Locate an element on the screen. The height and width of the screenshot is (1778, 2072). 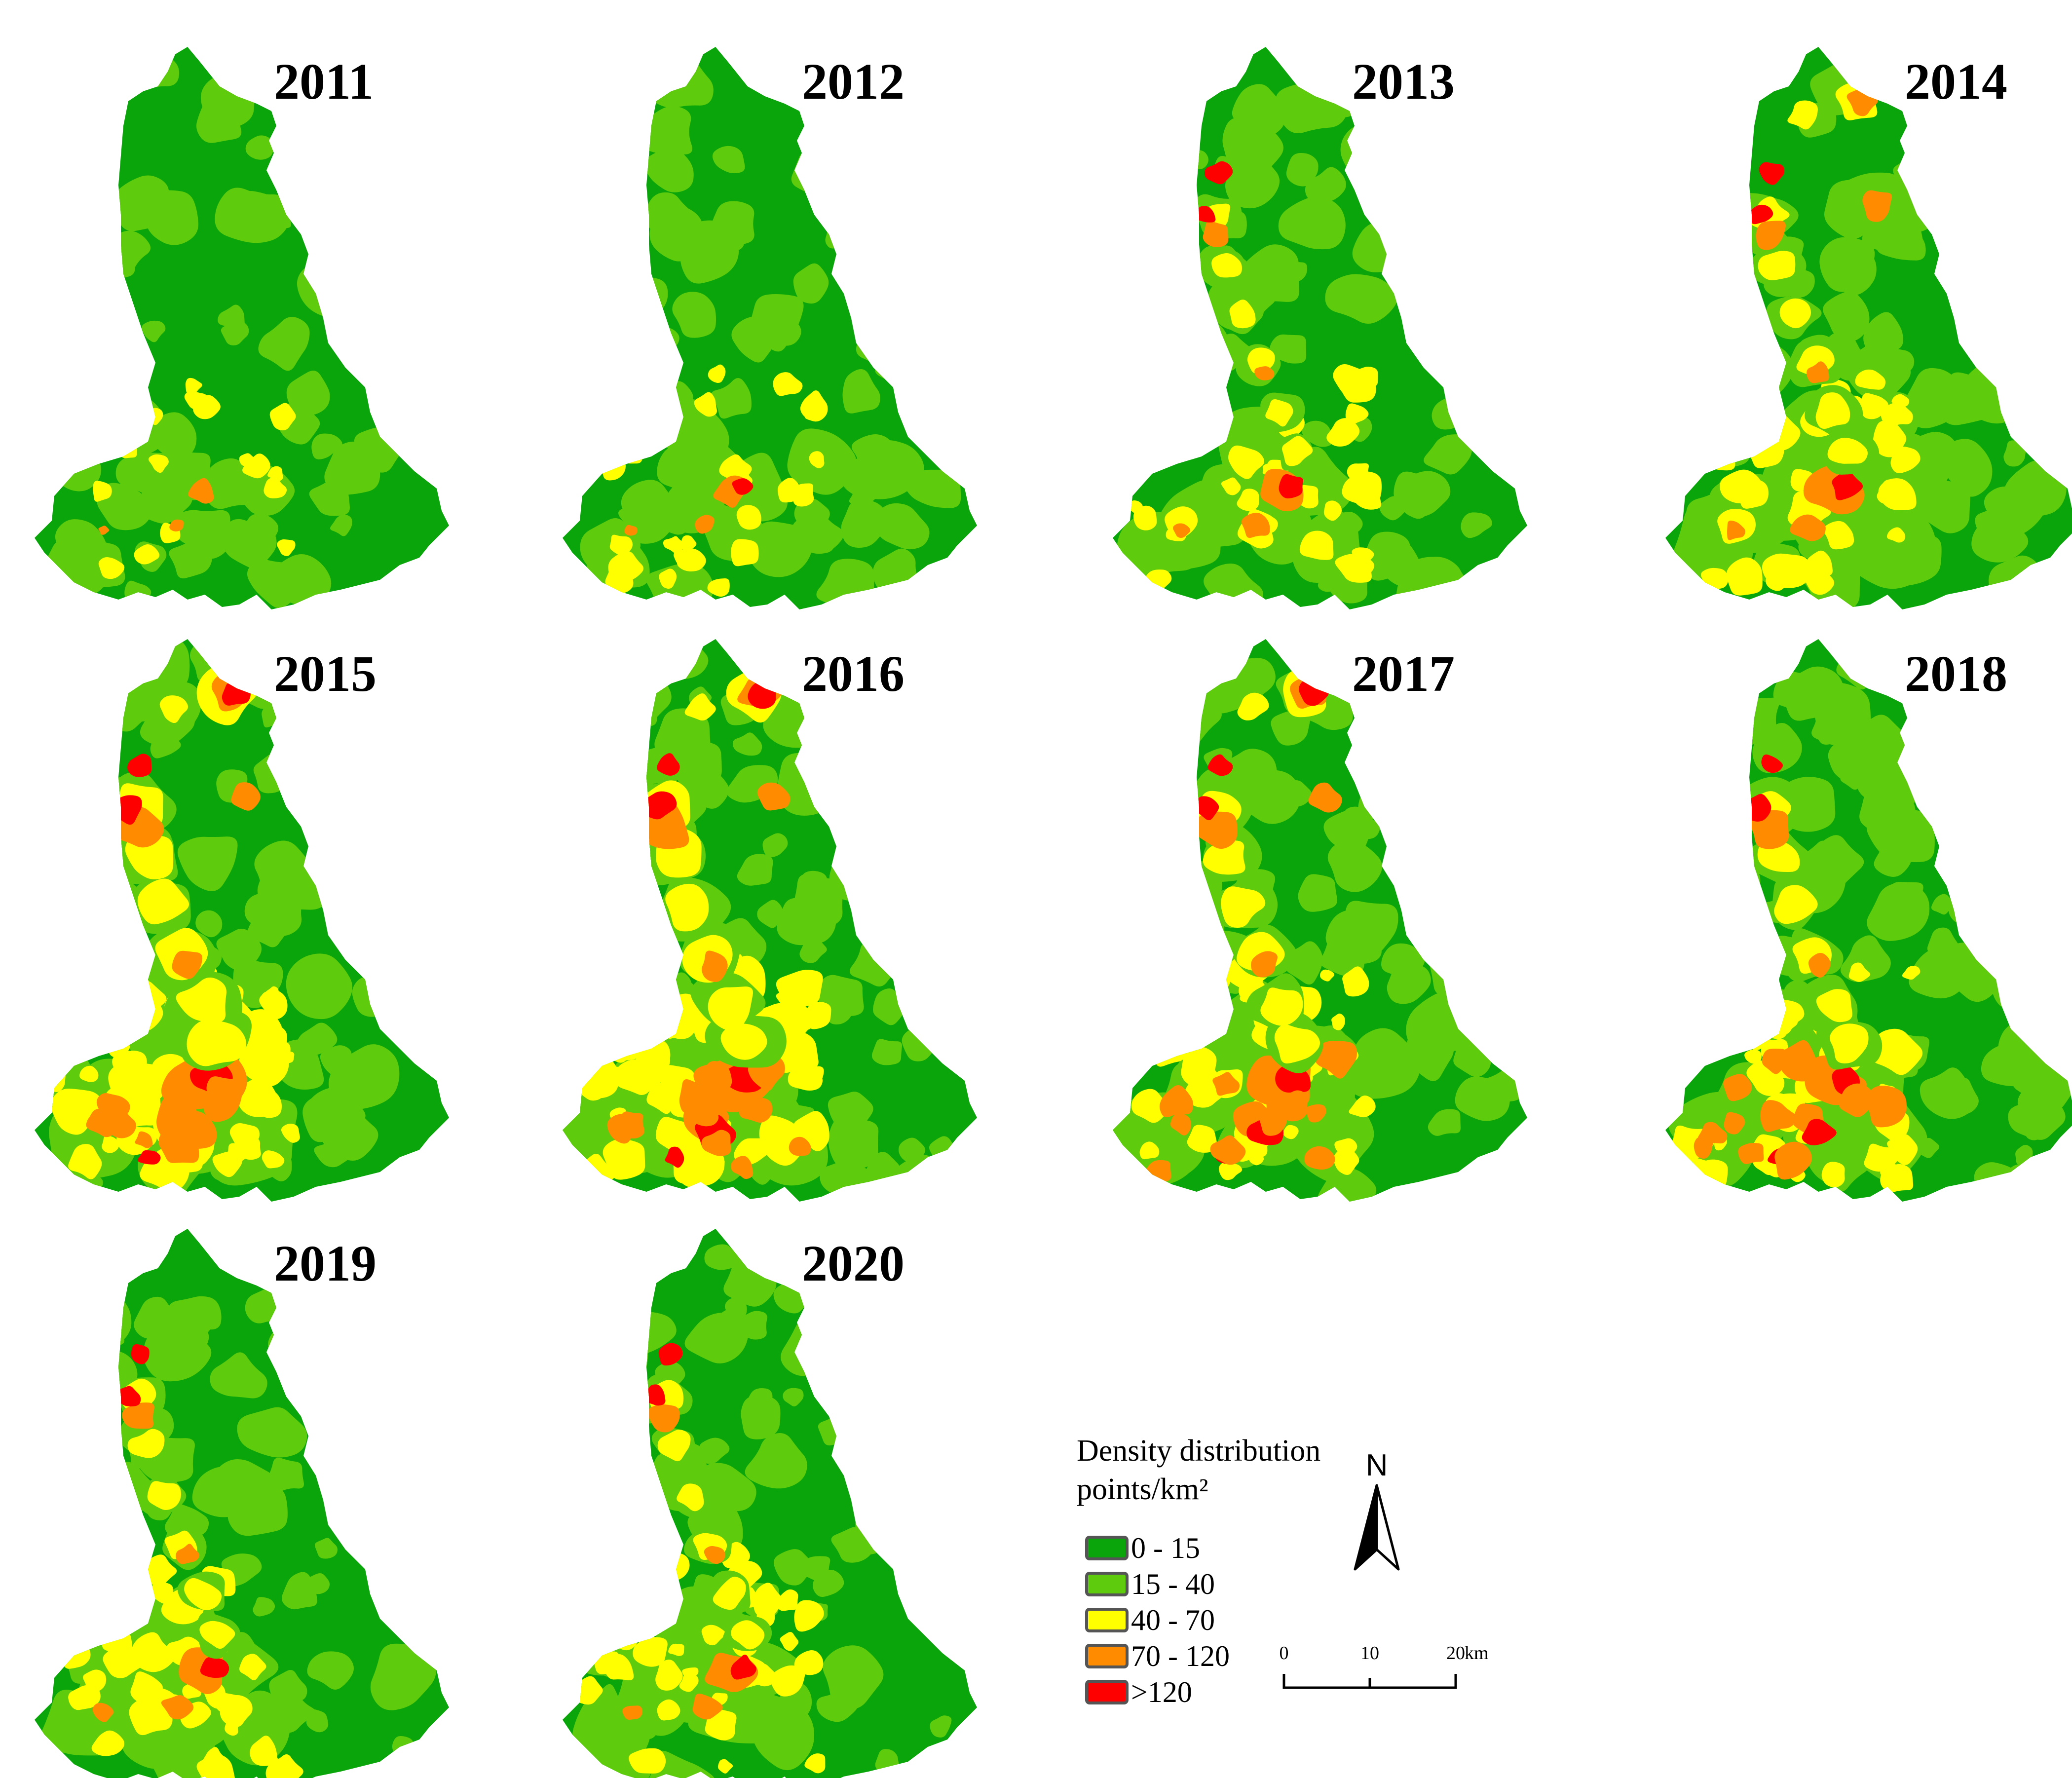
scale-bar: 0 10 20 km is located at coordinates (1384, 1666).